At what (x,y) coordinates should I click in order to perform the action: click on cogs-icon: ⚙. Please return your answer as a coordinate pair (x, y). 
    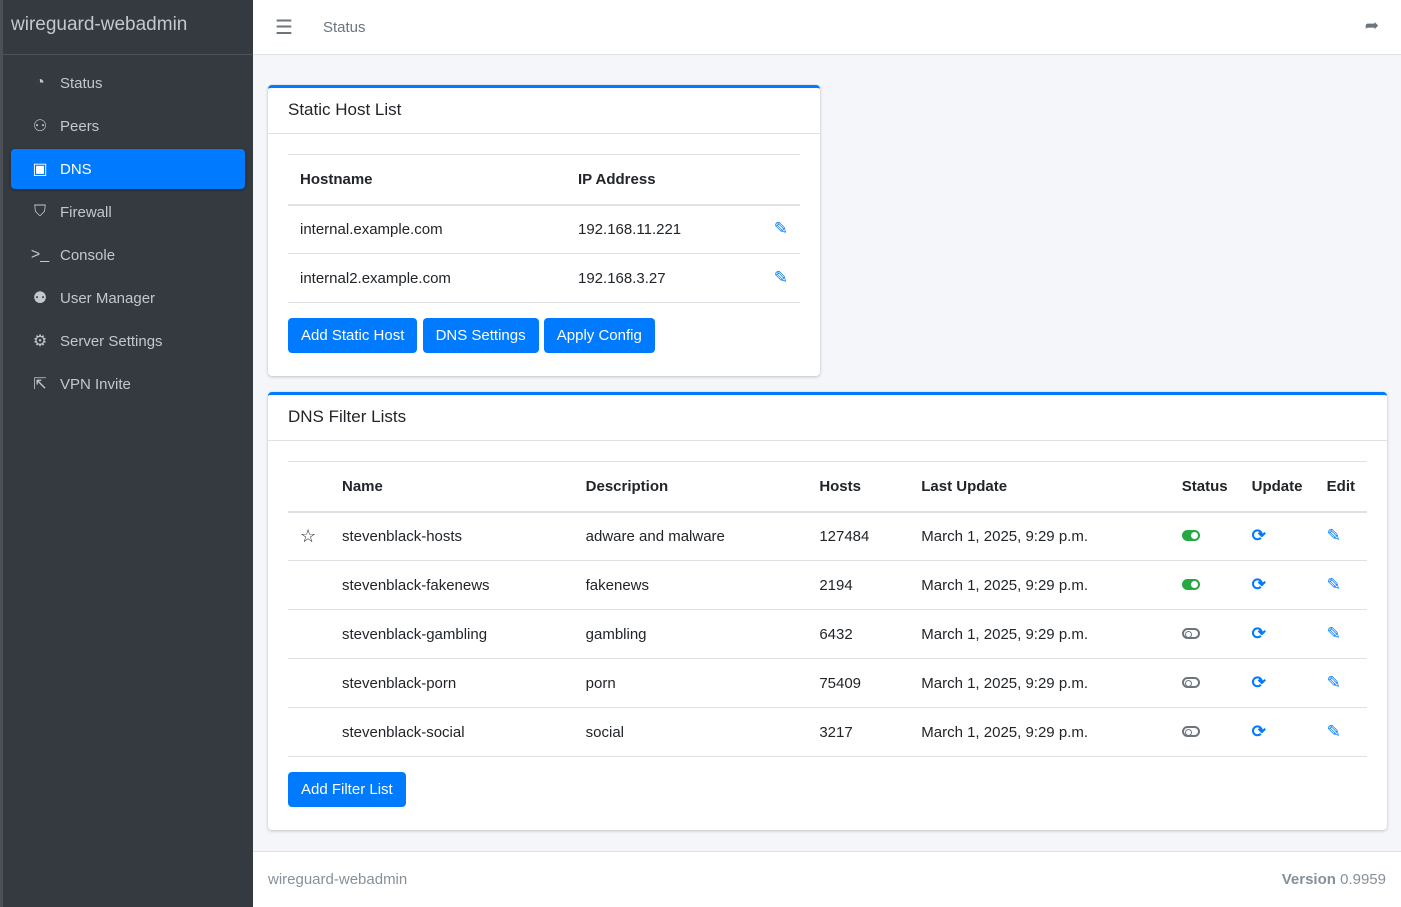
    Looking at the image, I should click on (40, 341).